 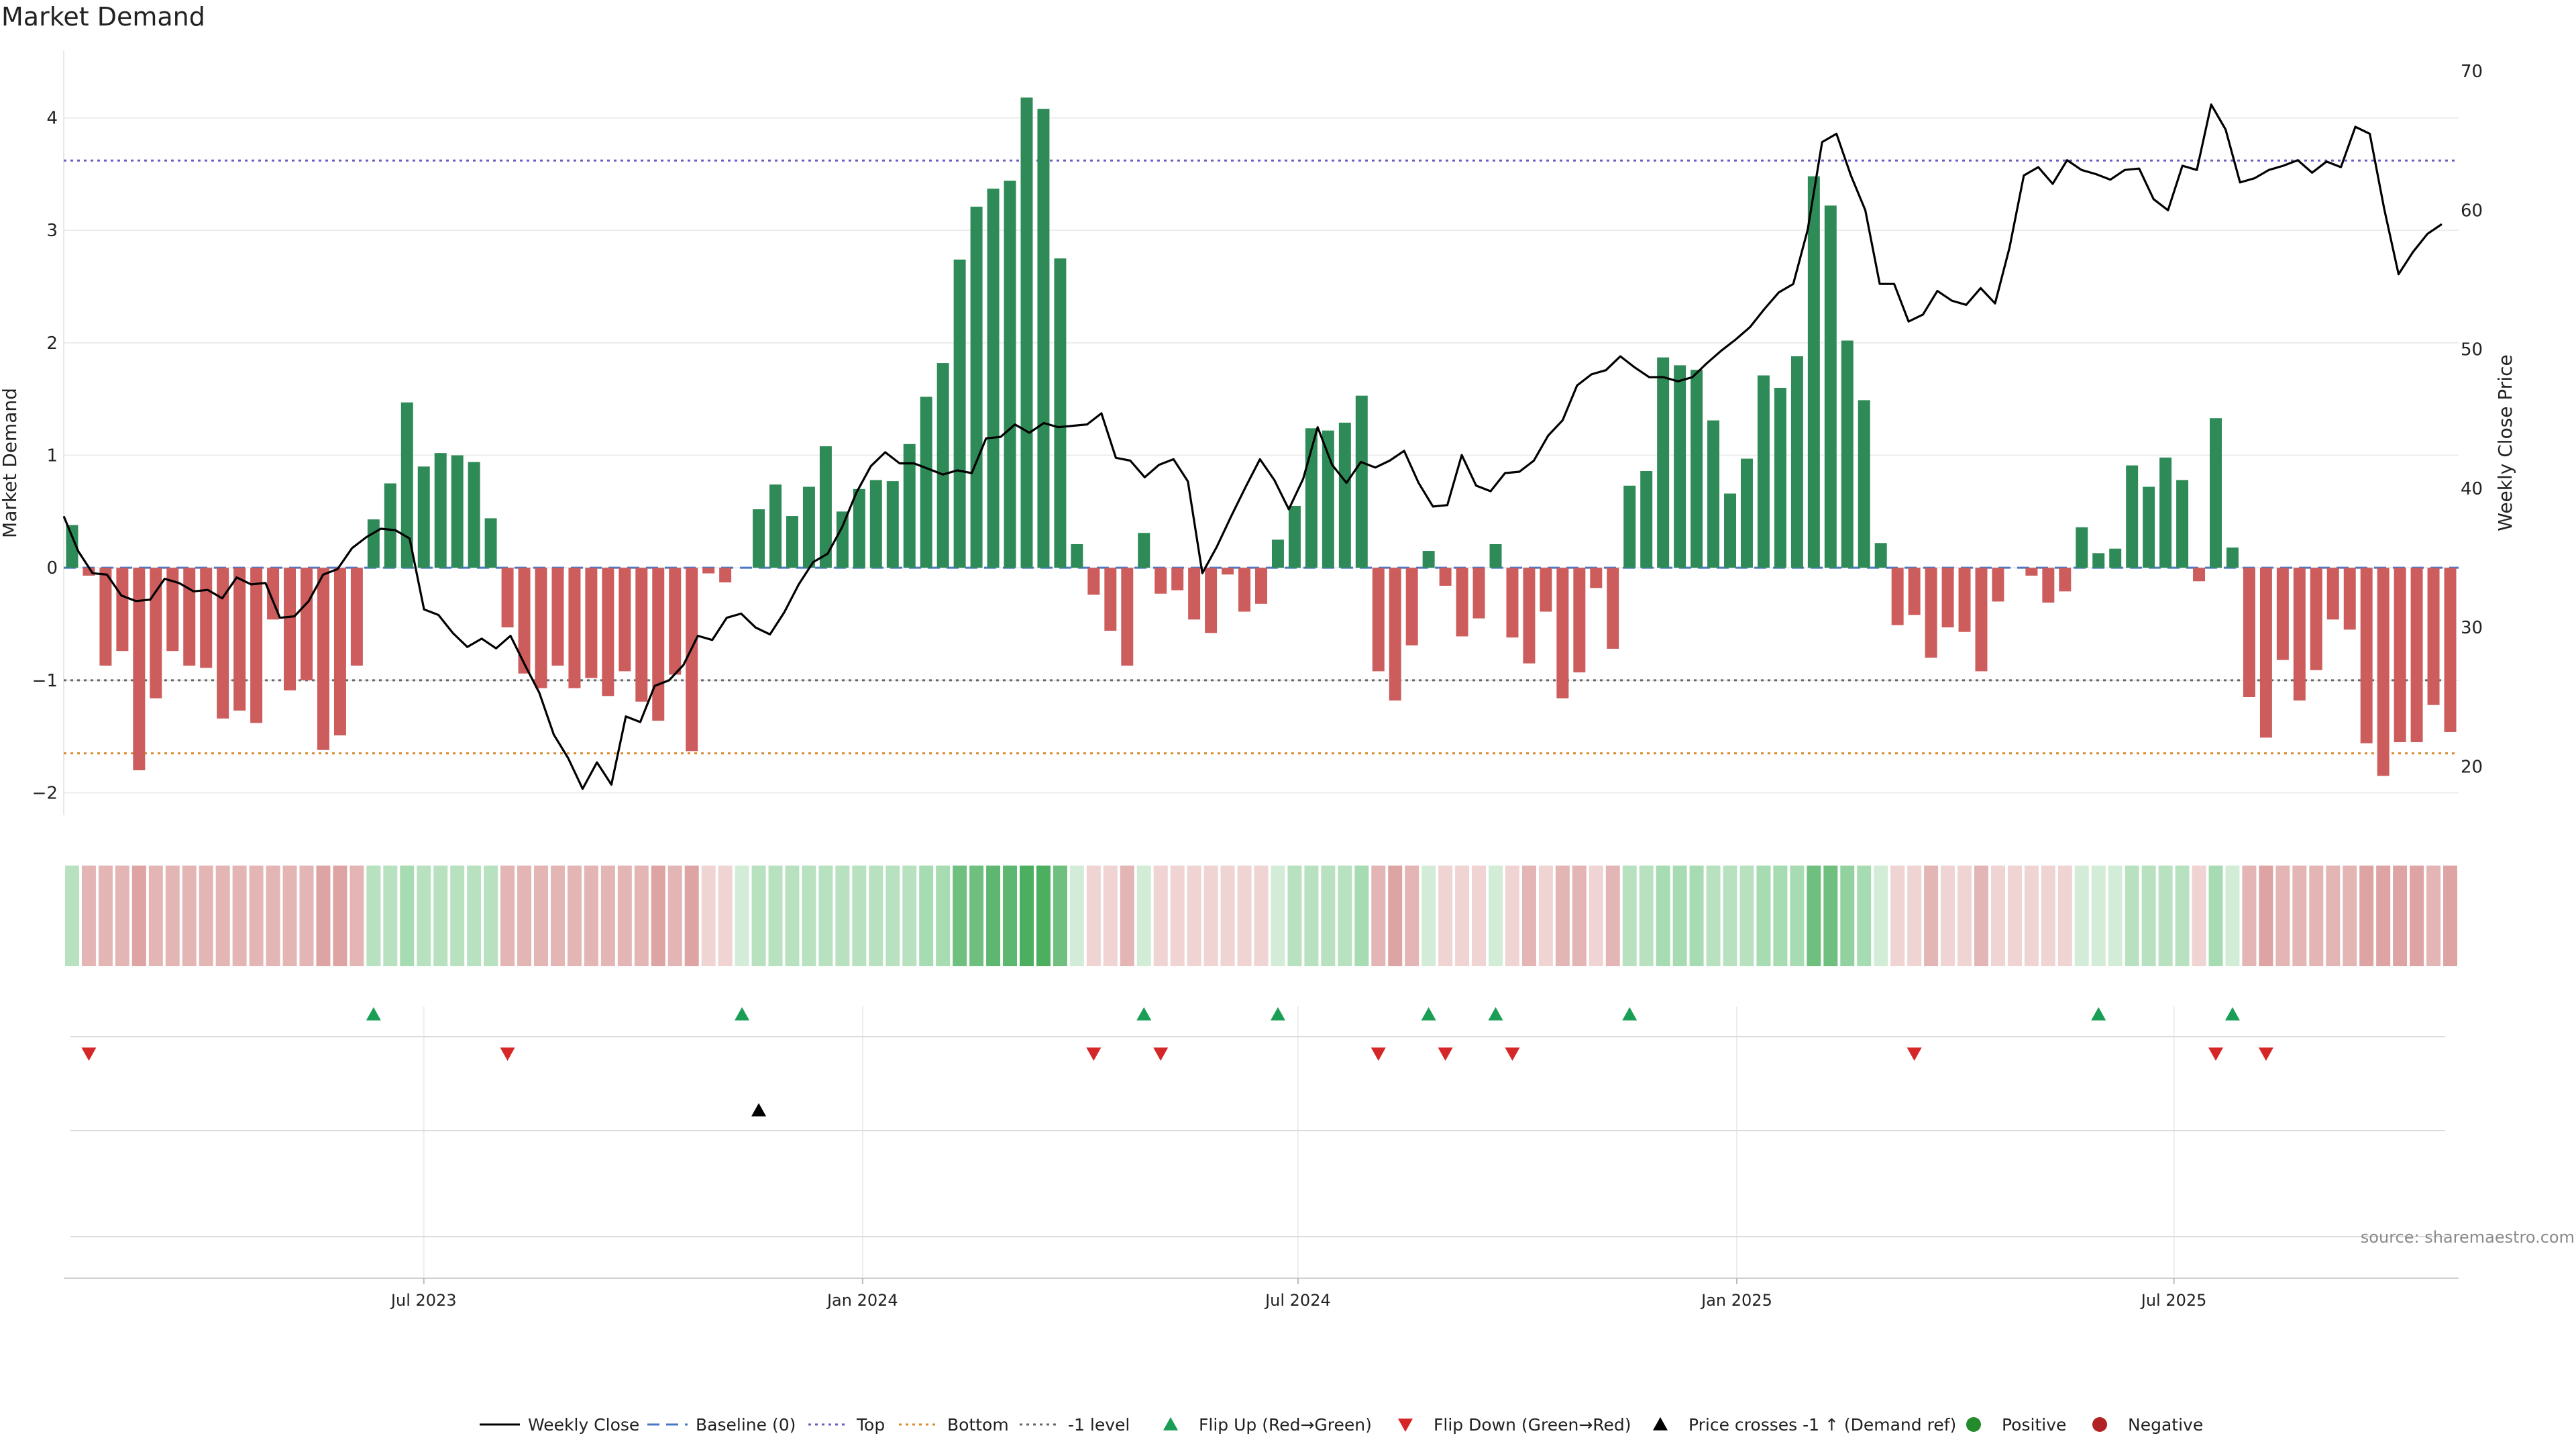 I want to click on y-tick-label-left: −2, so click(x=45, y=793).